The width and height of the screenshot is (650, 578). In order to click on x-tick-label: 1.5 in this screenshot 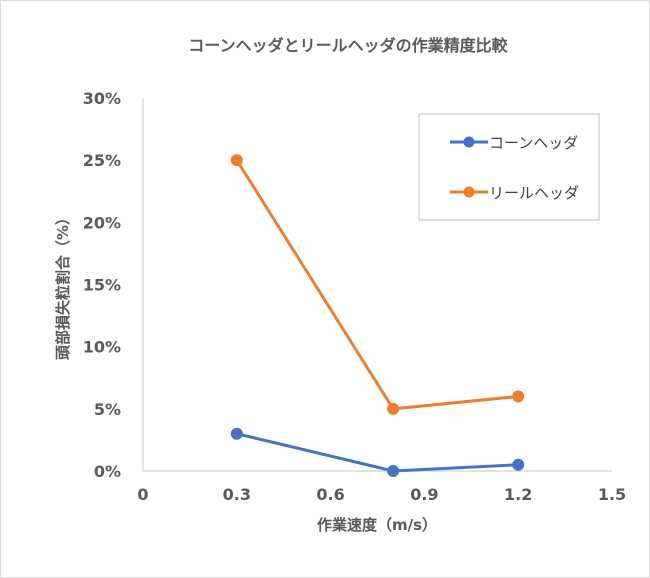, I will do `click(612, 494)`.